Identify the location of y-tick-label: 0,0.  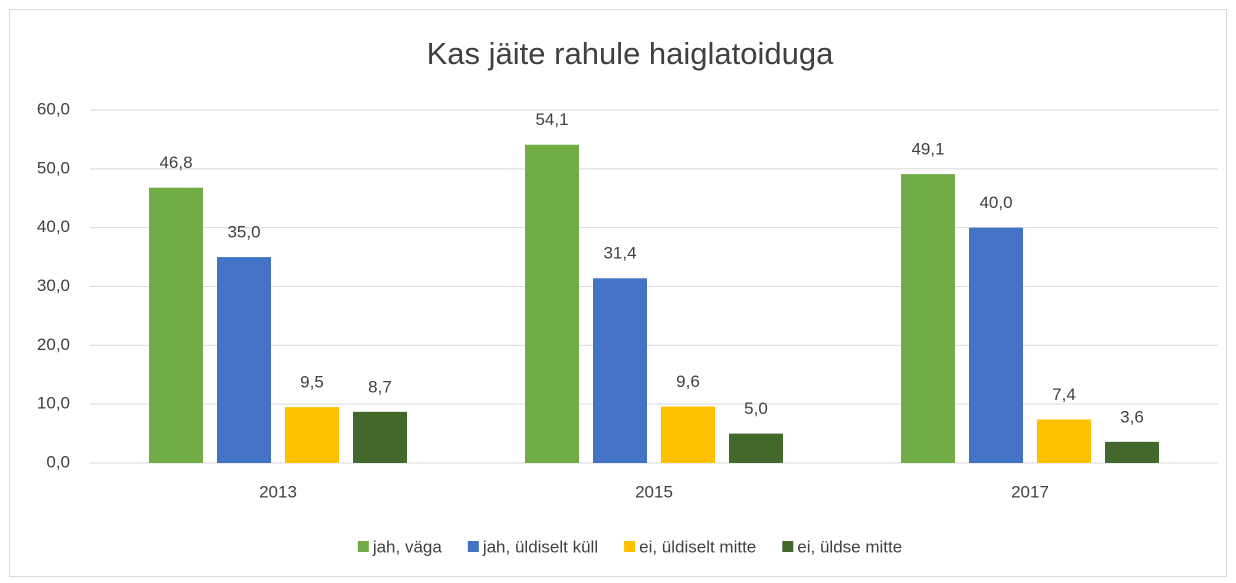
(58, 461).